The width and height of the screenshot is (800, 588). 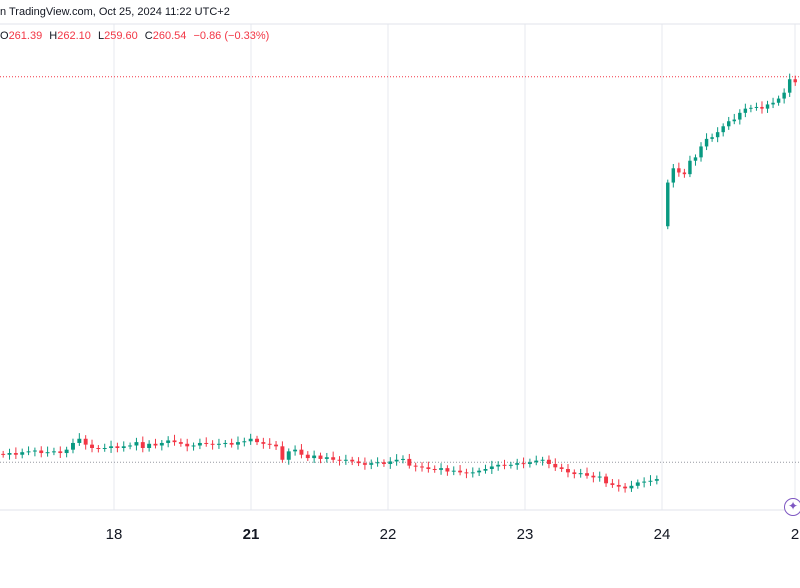 What do you see at coordinates (662, 534) in the screenshot?
I see `x-tick-label-24: 24` at bounding box center [662, 534].